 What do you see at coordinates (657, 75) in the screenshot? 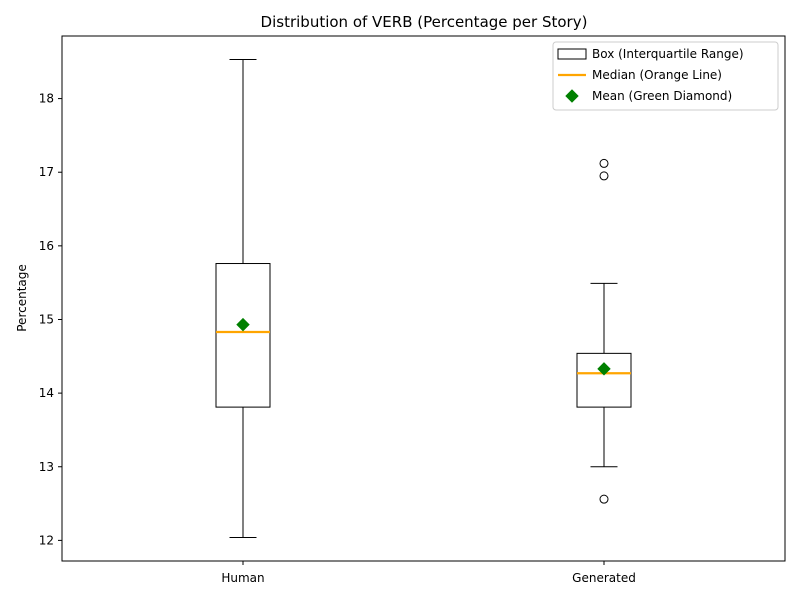
I see `legend-label: Median (Orange Line)` at bounding box center [657, 75].